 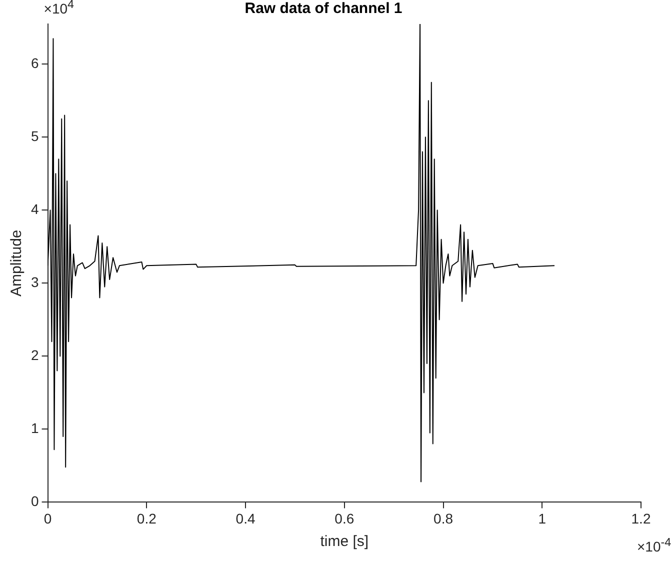 What do you see at coordinates (323, 9) in the screenshot?
I see `chart-title: Raw data of channel 1` at bounding box center [323, 9].